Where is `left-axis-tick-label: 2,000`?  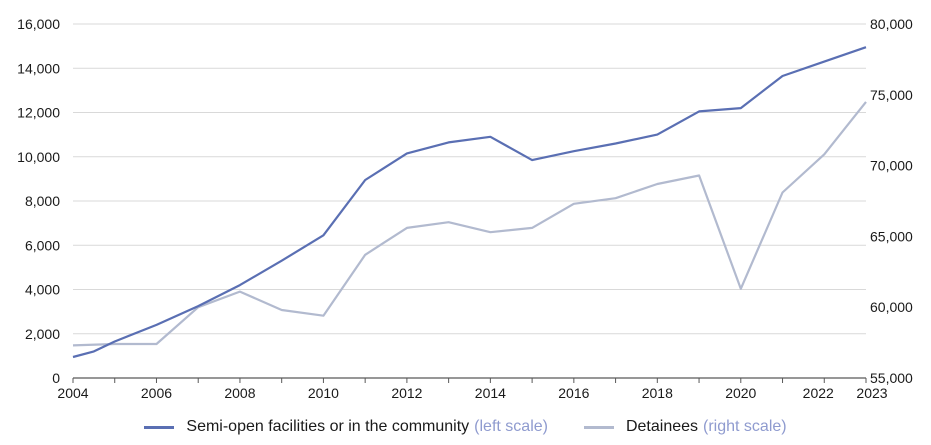 left-axis-tick-label: 2,000 is located at coordinates (42, 334).